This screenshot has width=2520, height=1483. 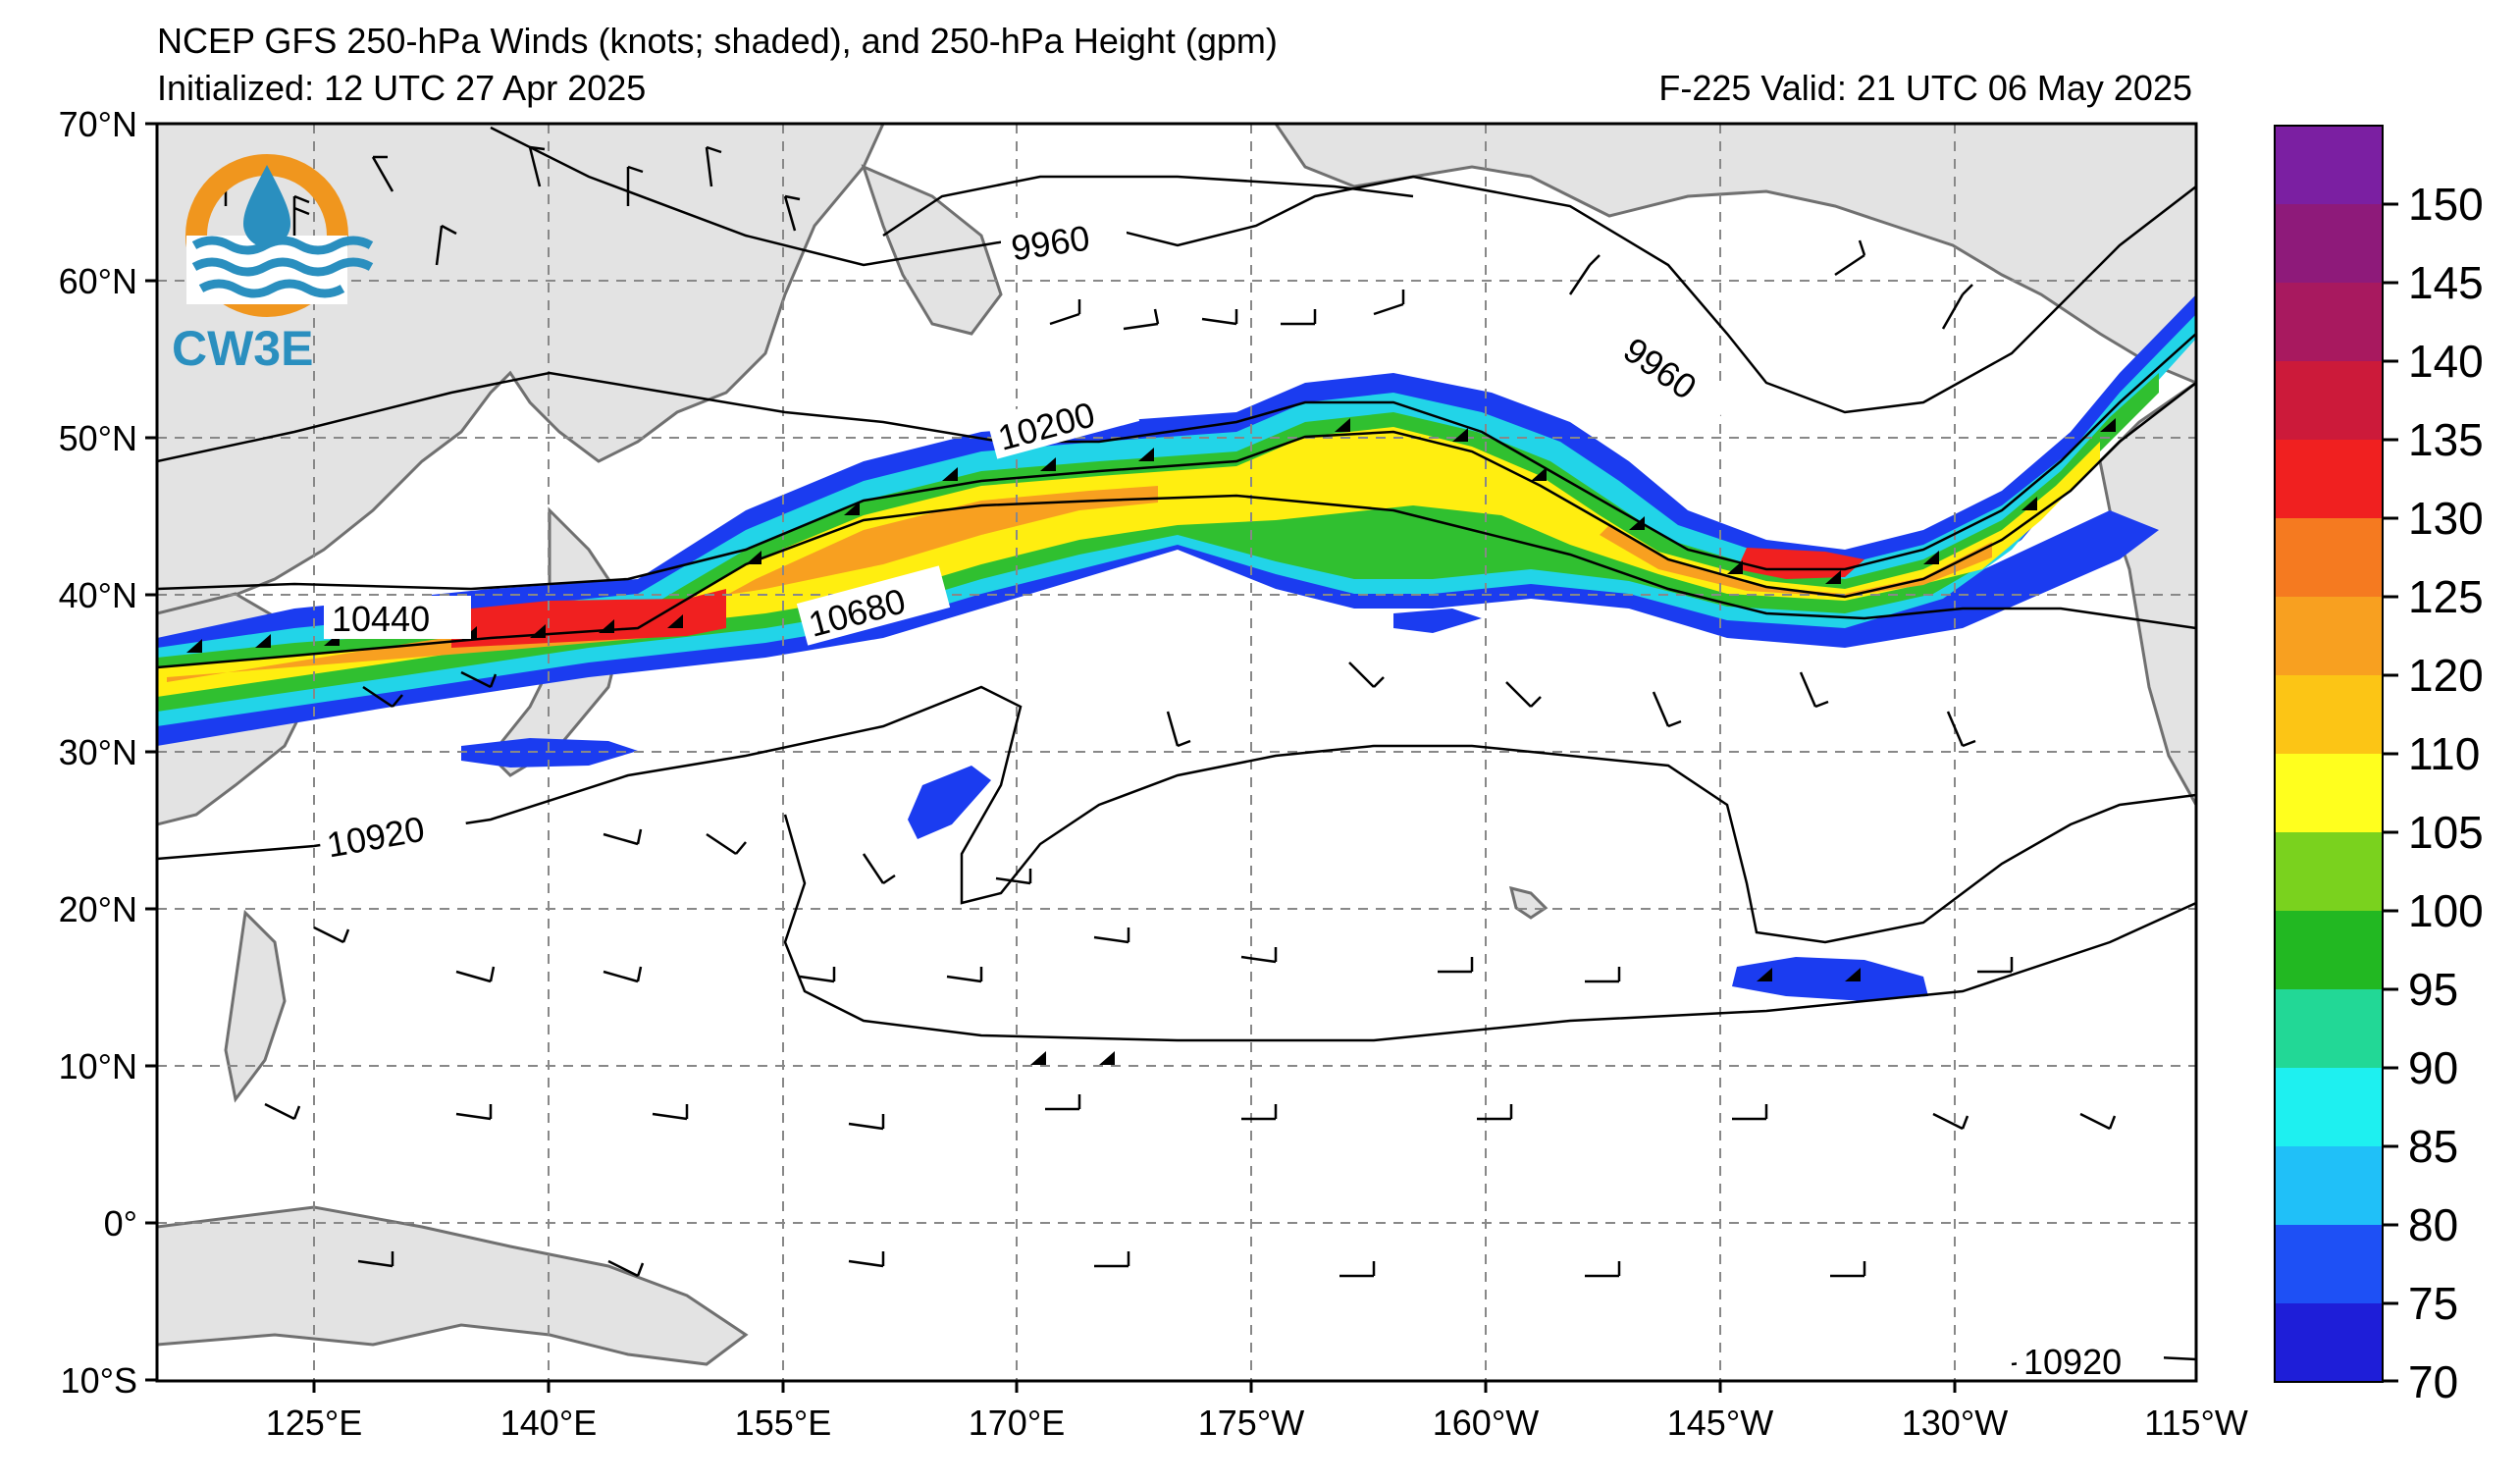 I want to click on hawaii, so click(x=1528, y=903).